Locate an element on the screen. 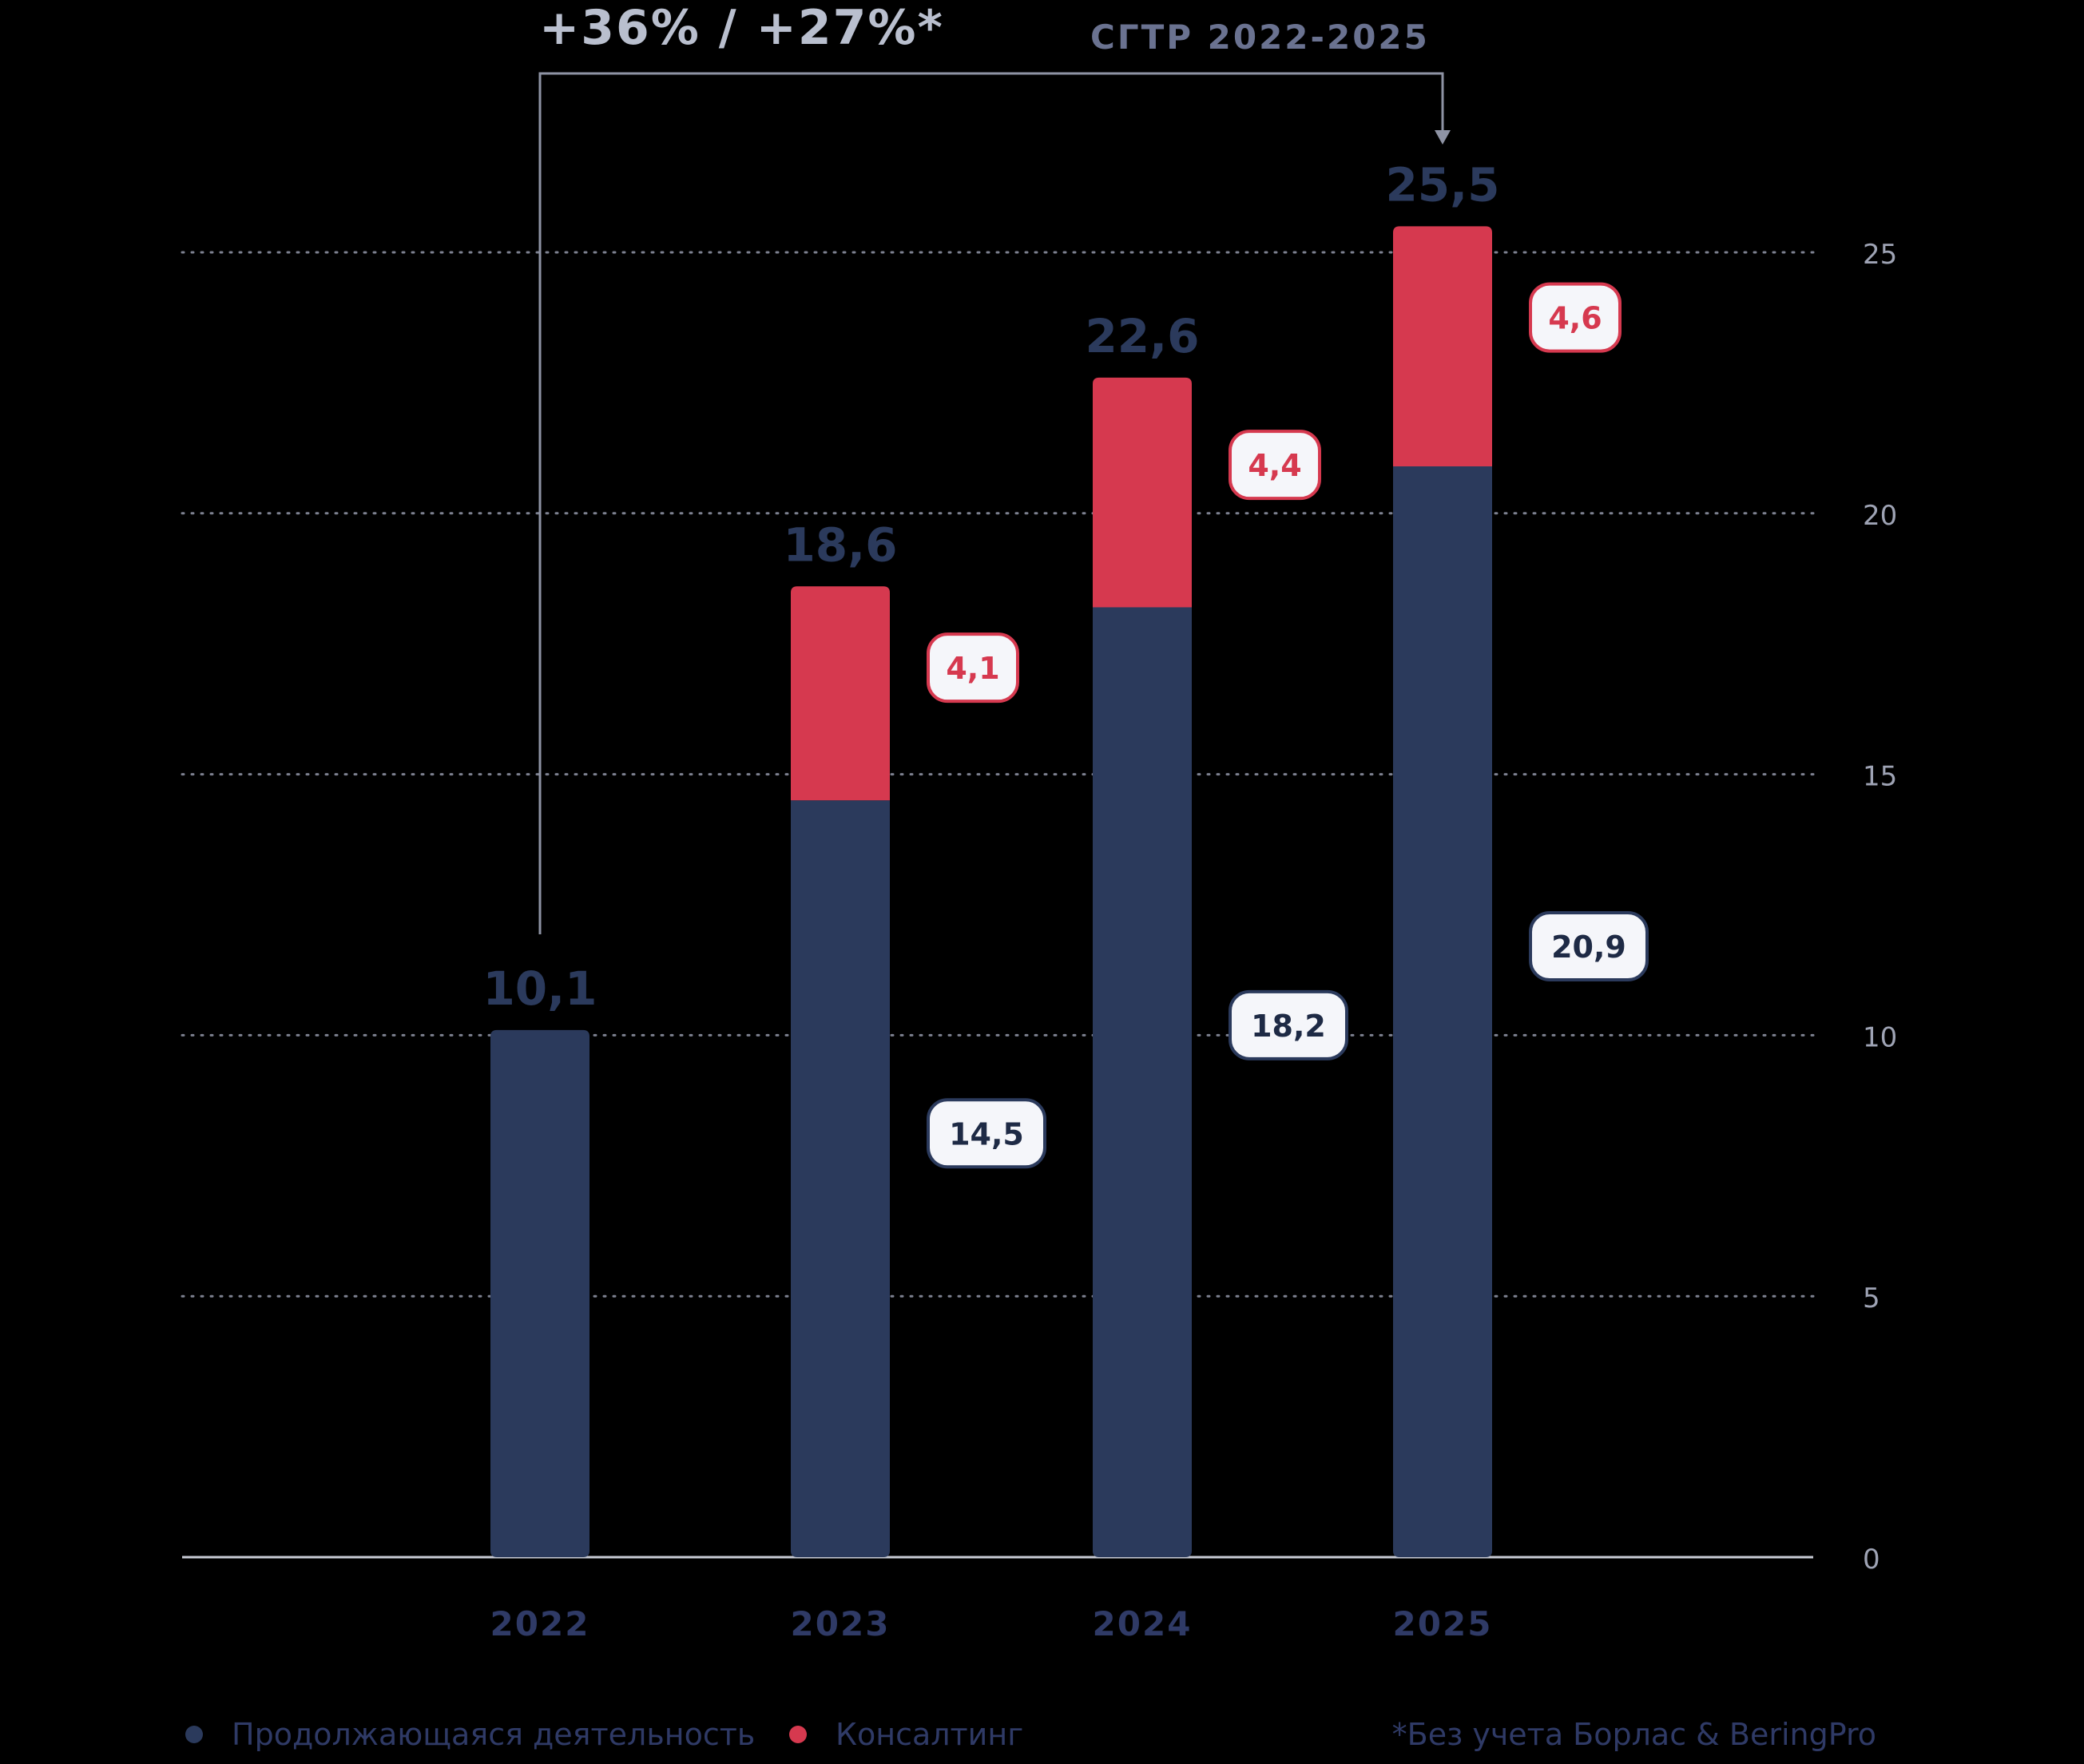  data-label-consulting-2023-pill is located at coordinates (973, 668).